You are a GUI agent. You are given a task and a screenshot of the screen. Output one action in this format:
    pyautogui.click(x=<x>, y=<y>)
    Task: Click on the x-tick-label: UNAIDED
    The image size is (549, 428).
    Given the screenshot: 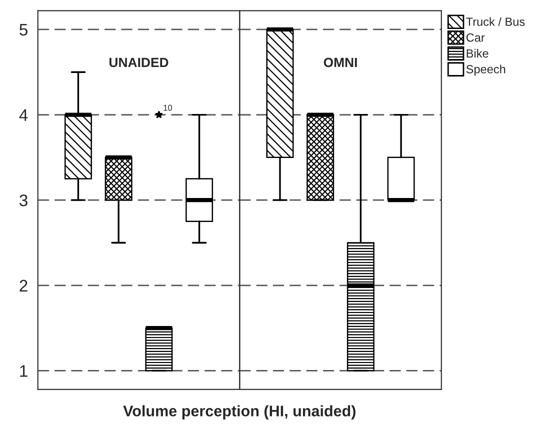 What is the action you would take?
    pyautogui.click(x=138, y=63)
    